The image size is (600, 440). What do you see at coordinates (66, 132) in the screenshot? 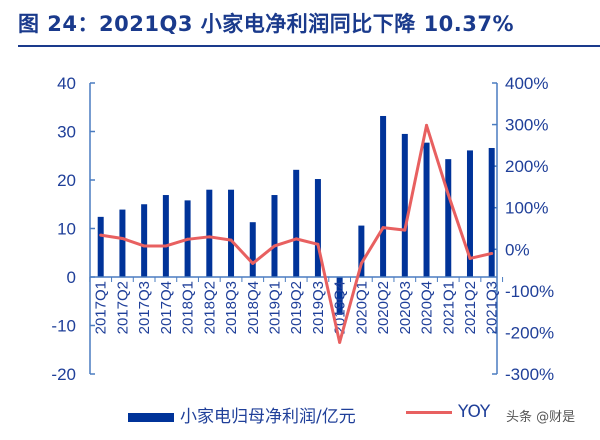
I see `left-tick-label: 30` at bounding box center [66, 132].